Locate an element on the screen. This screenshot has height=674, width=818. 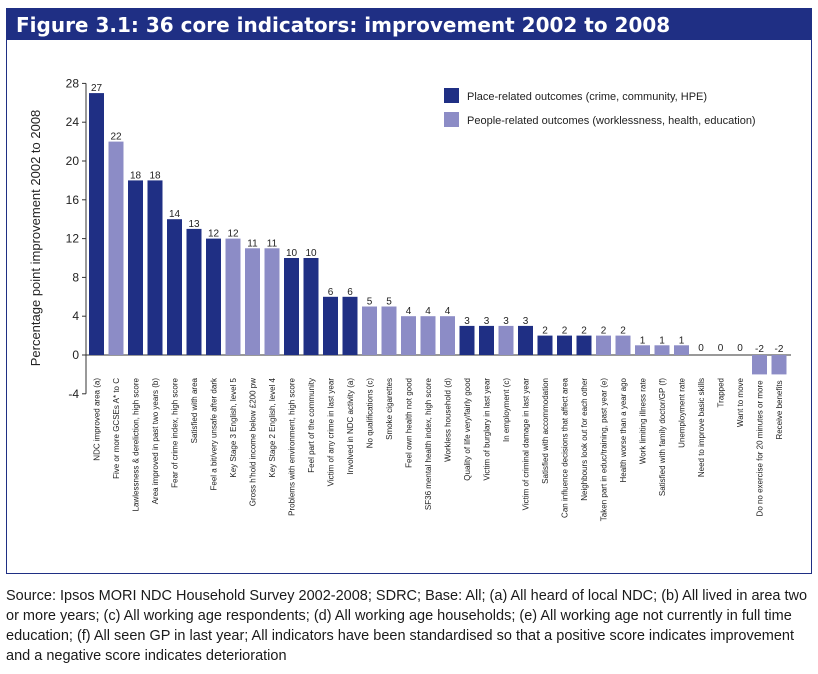
y-tick-label: -4 is located at coordinates (73, 394).